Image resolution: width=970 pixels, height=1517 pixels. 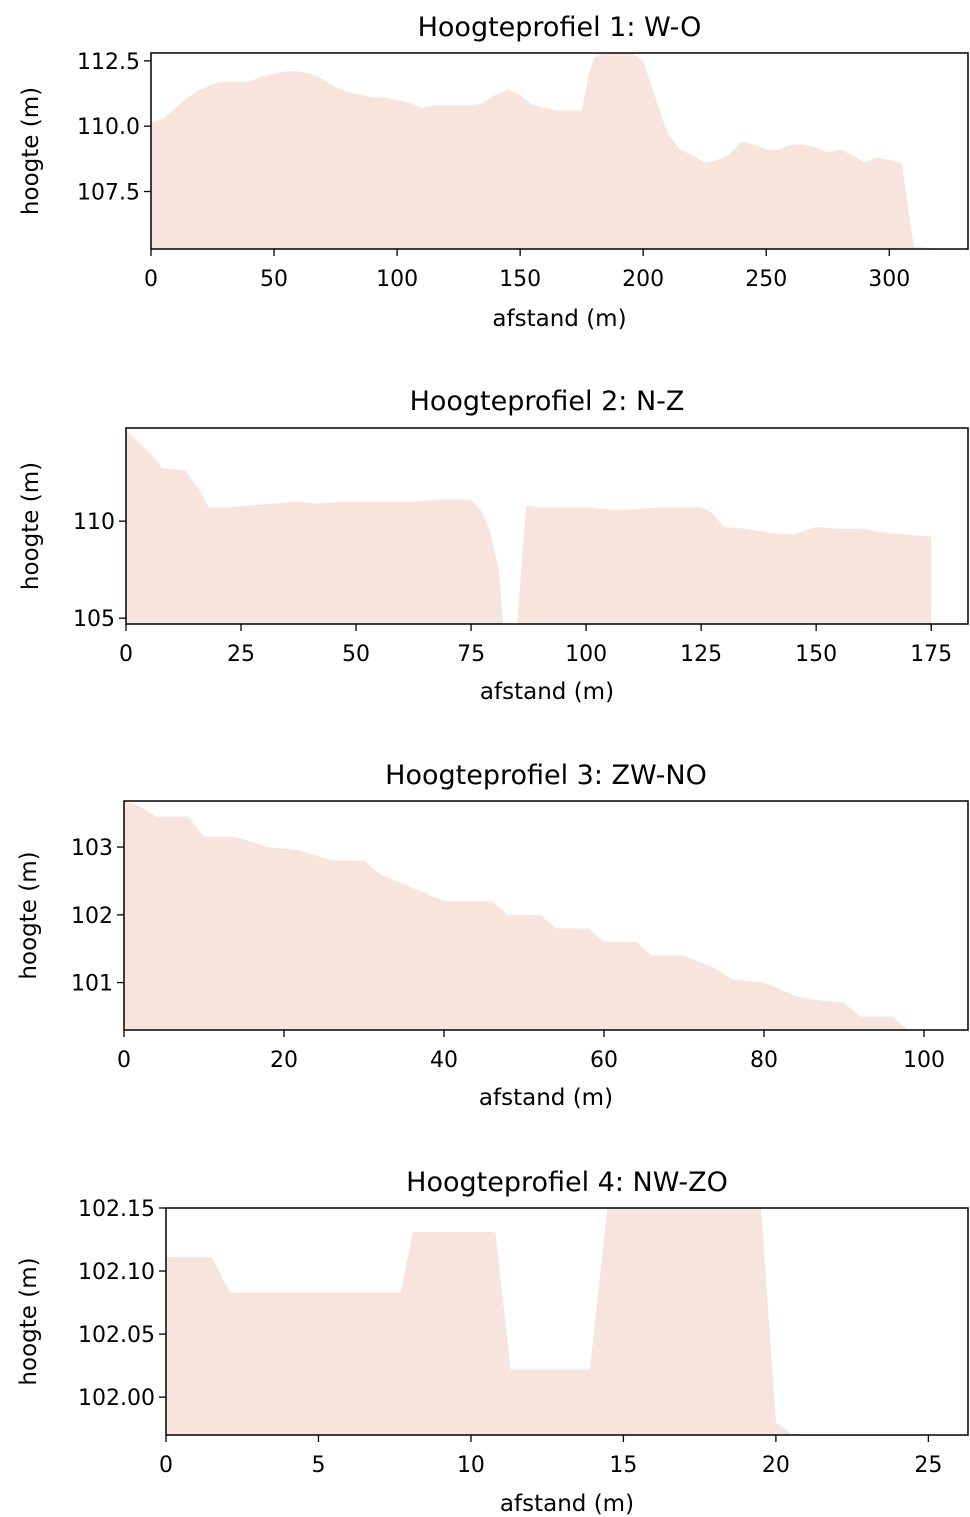 What do you see at coordinates (889, 279) in the screenshot?
I see `x-tick-label: 300` at bounding box center [889, 279].